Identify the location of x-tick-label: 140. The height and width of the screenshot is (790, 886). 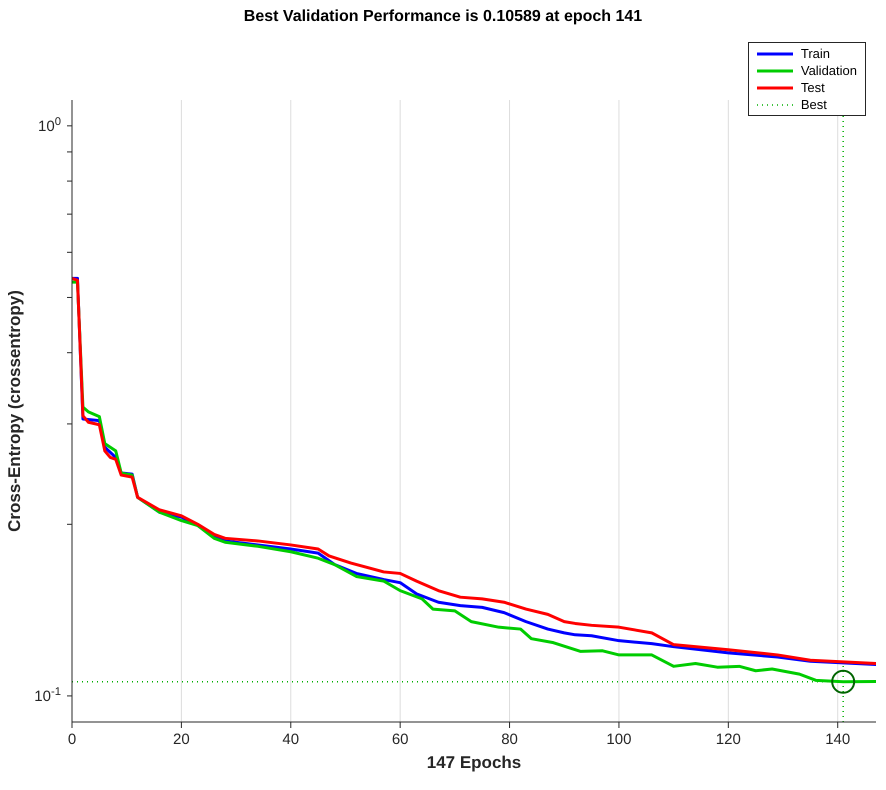
(837, 739).